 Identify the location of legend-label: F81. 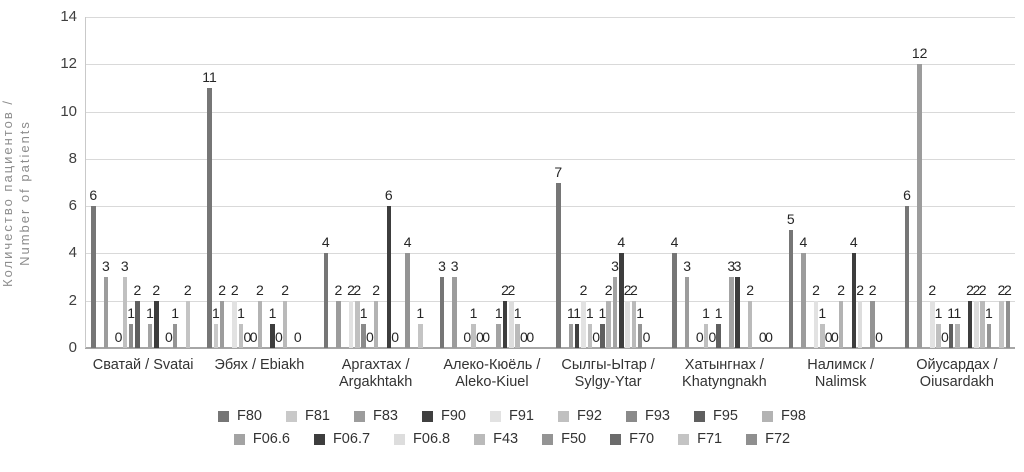
(317, 416).